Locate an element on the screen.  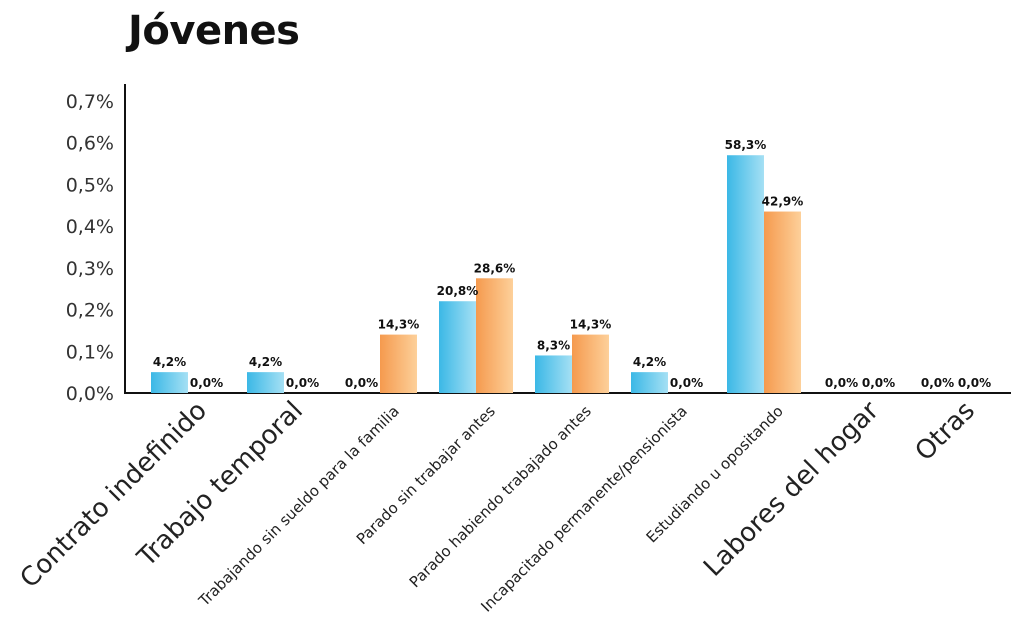
y-tick-label: 0,5% is located at coordinates (90, 185).